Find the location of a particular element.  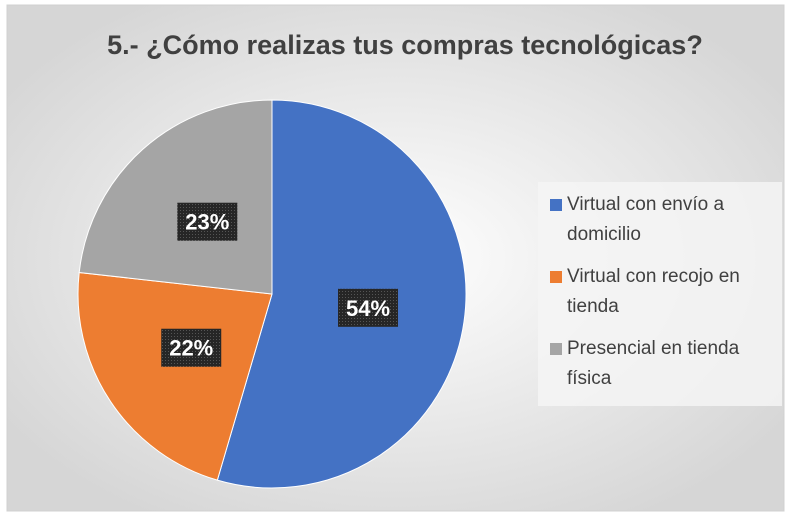

legend-item: Virtual con recojo en tienda is located at coordinates (660, 292).